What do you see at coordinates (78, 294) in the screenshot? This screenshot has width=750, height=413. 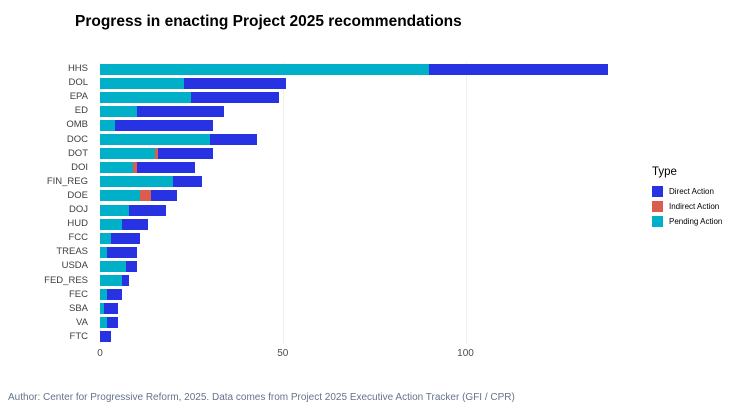 I see `y-axis-label: FEC` at bounding box center [78, 294].